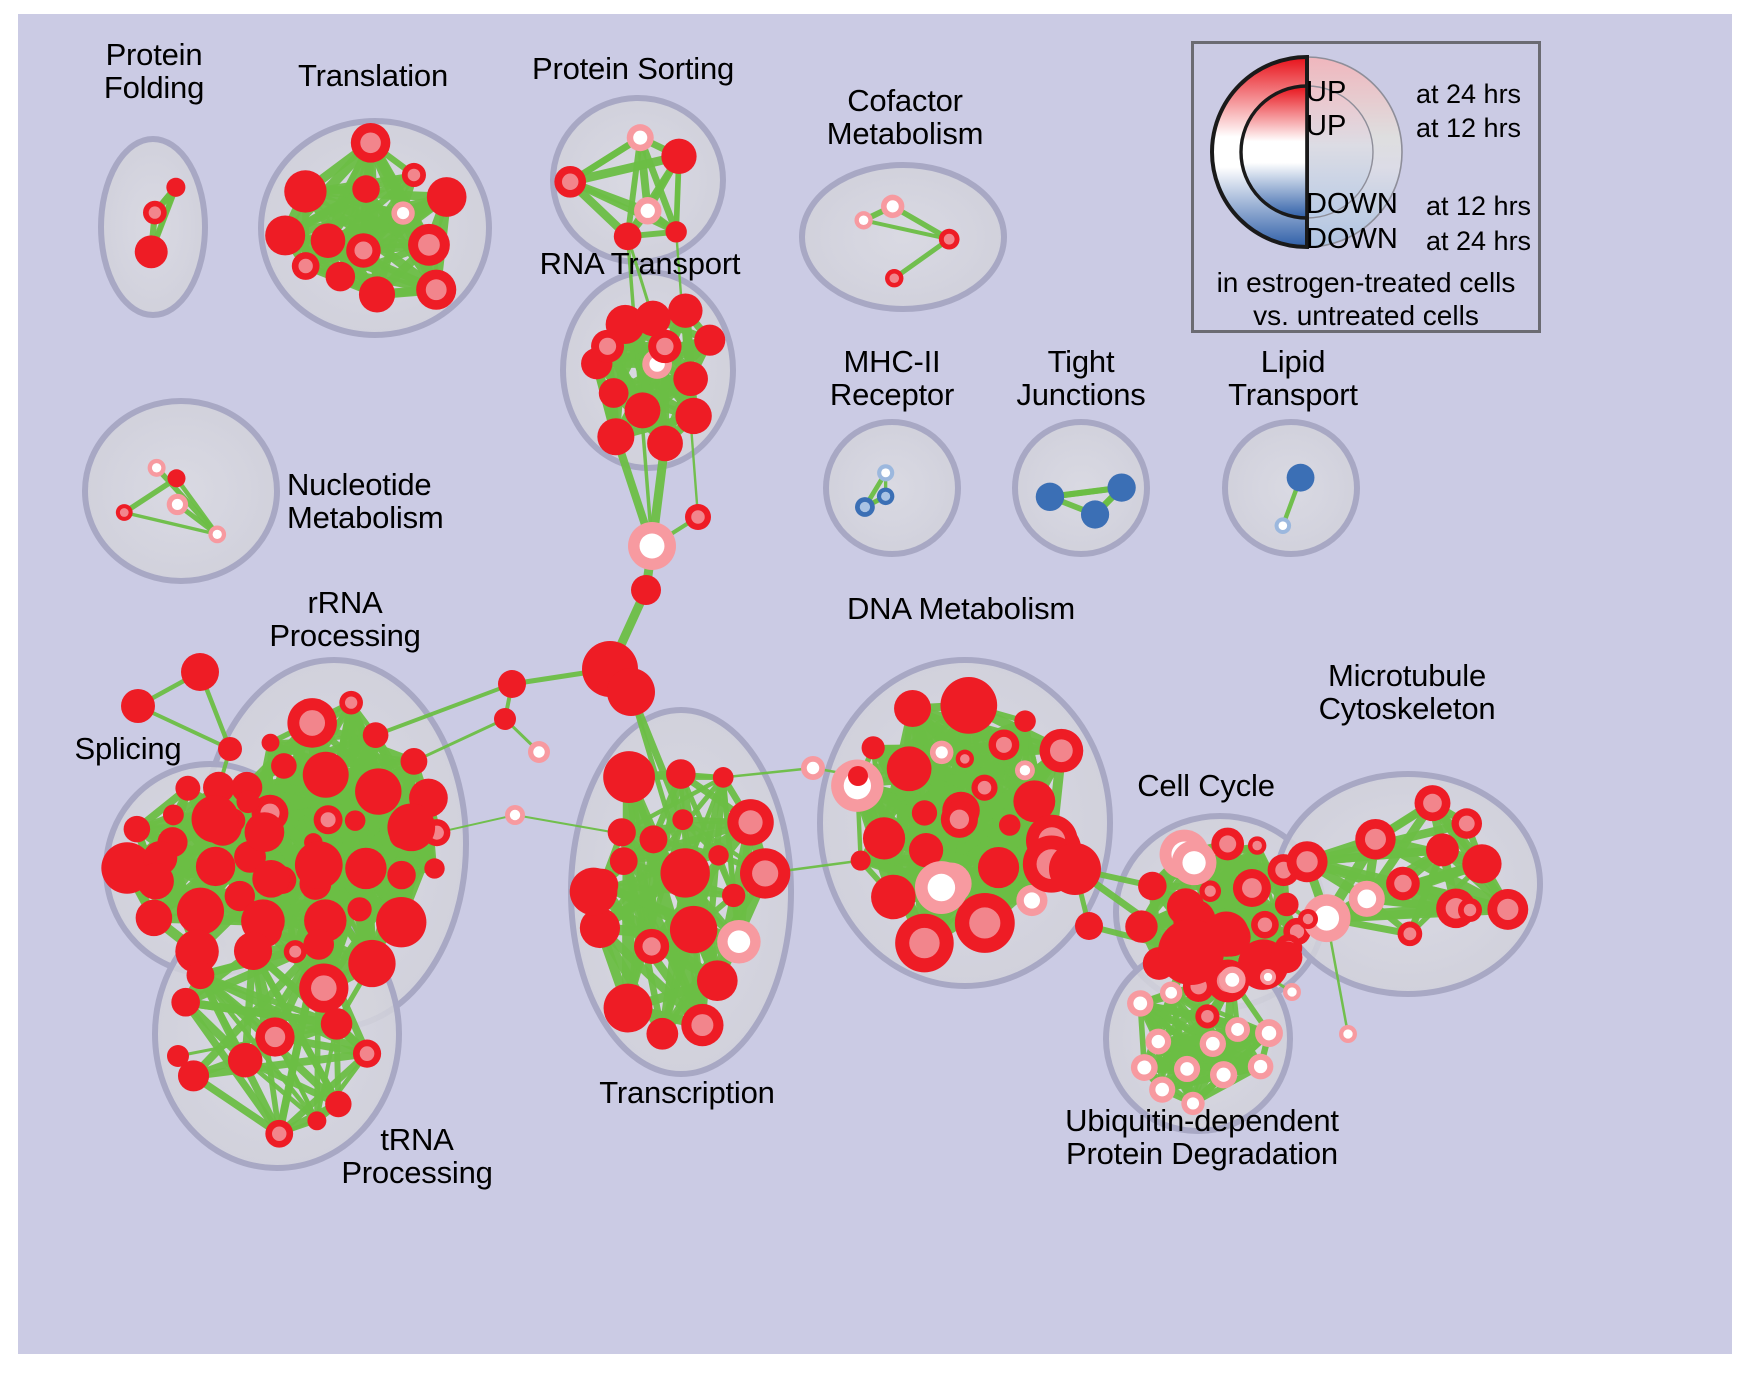 The image size is (1750, 1376). What do you see at coordinates (1206, 785) in the screenshot?
I see `cluster-label-cell-cycle: Cell Cycle` at bounding box center [1206, 785].